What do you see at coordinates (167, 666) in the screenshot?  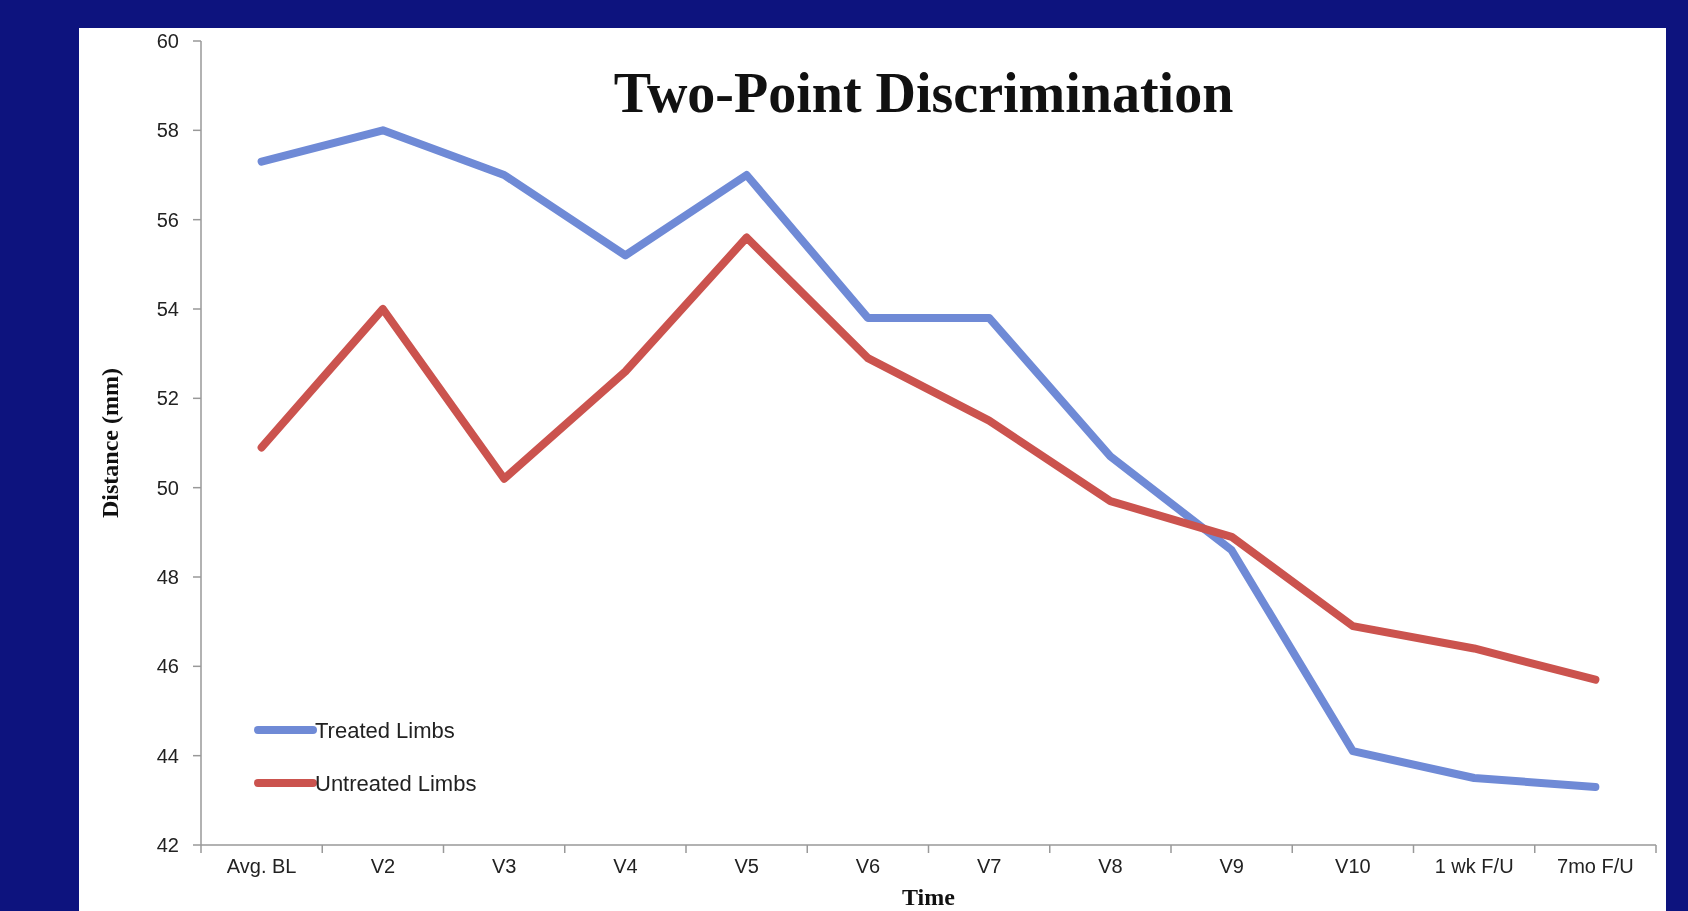 I see `y-tick-label: 46` at bounding box center [167, 666].